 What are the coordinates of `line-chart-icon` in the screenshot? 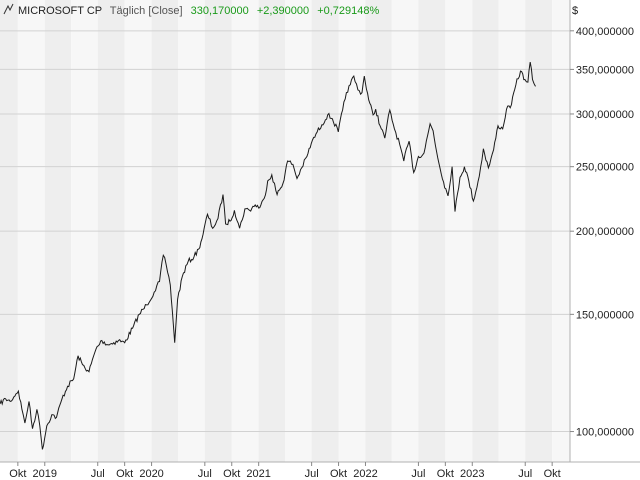 It's located at (8, 9).